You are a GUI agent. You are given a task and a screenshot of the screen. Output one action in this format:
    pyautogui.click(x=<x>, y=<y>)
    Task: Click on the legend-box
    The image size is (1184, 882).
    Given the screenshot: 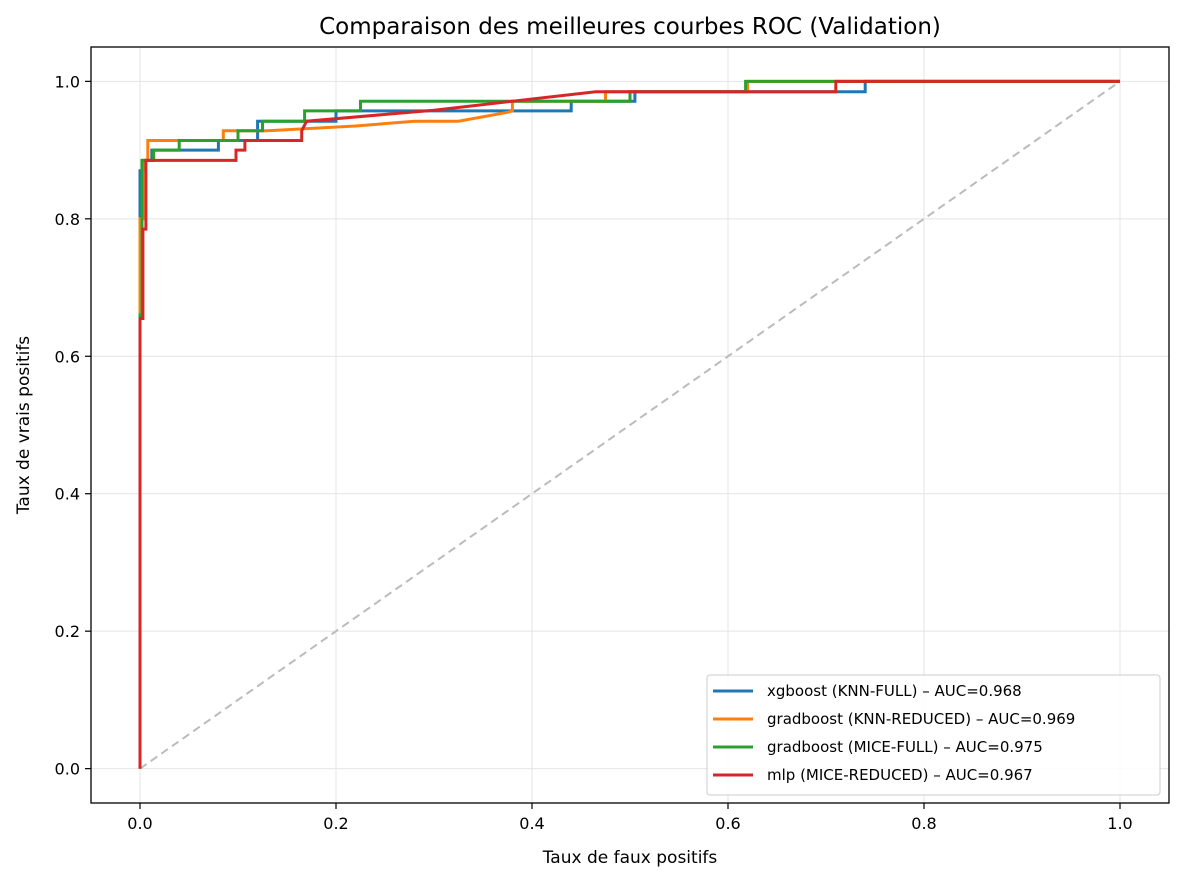 What is the action you would take?
    pyautogui.click(x=933, y=735)
    